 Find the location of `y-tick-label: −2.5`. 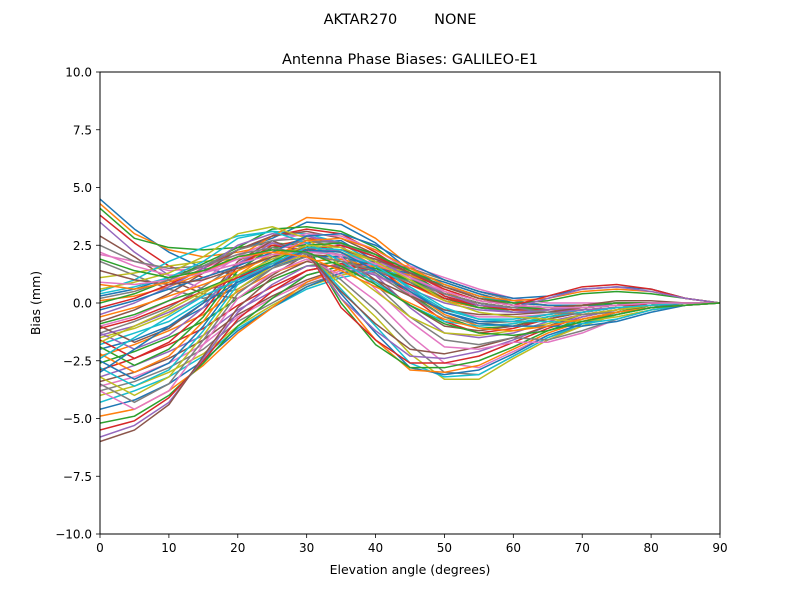

y-tick-label: −2.5 is located at coordinates (77, 361).